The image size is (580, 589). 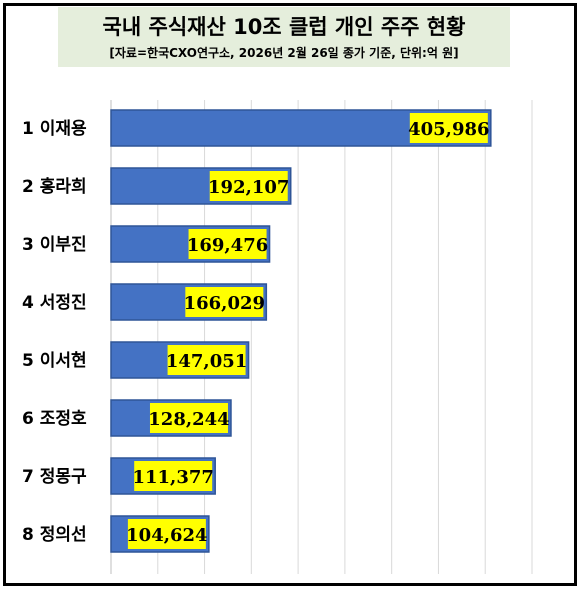 What do you see at coordinates (54, 129) in the screenshot?
I see `category-label: 1 이재용` at bounding box center [54, 129].